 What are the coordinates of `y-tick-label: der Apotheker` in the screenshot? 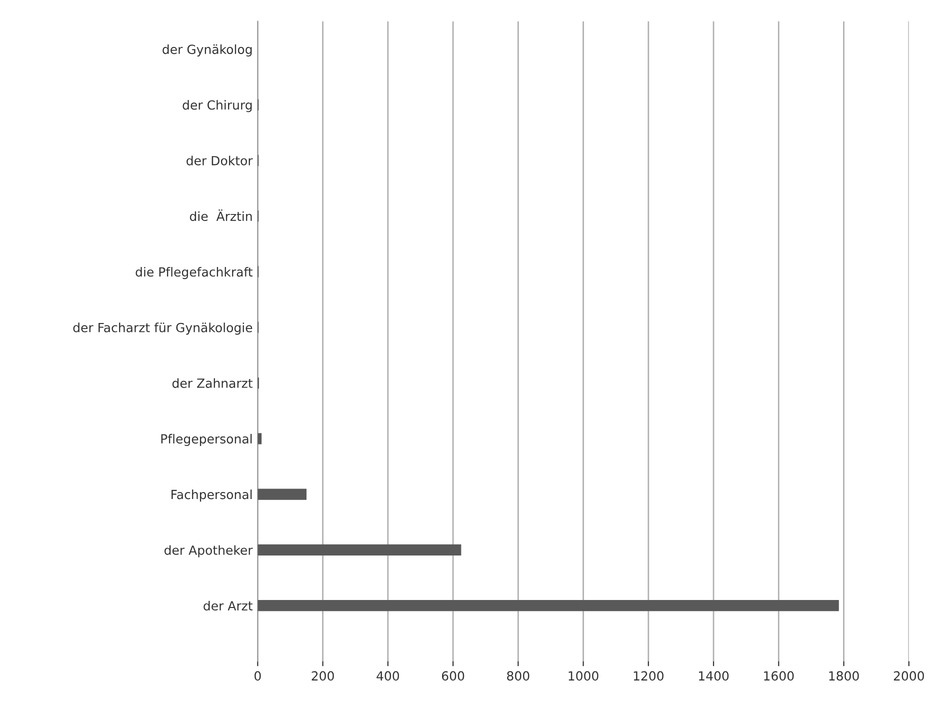 It's located at (208, 551).